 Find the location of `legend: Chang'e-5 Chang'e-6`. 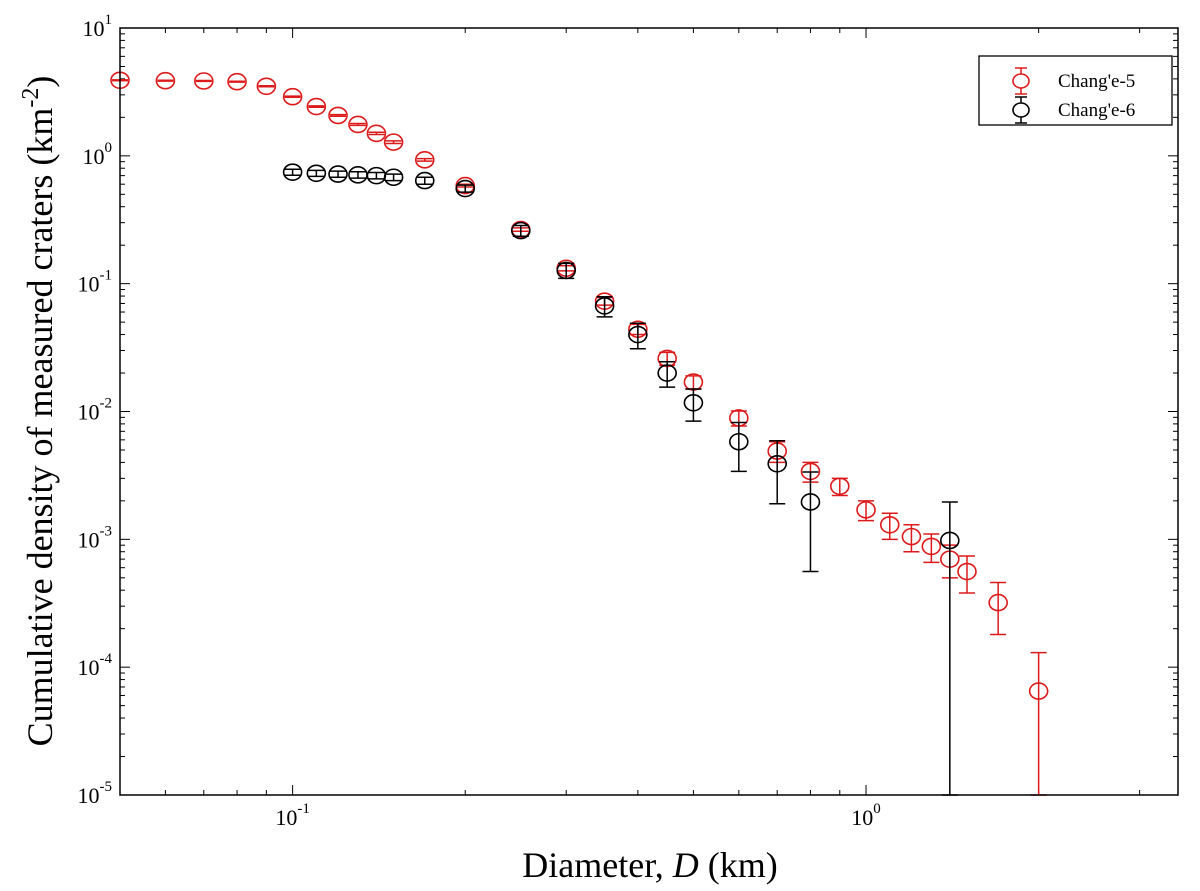

legend: Chang'e-5 Chang'e-6 is located at coordinates (1075, 90).